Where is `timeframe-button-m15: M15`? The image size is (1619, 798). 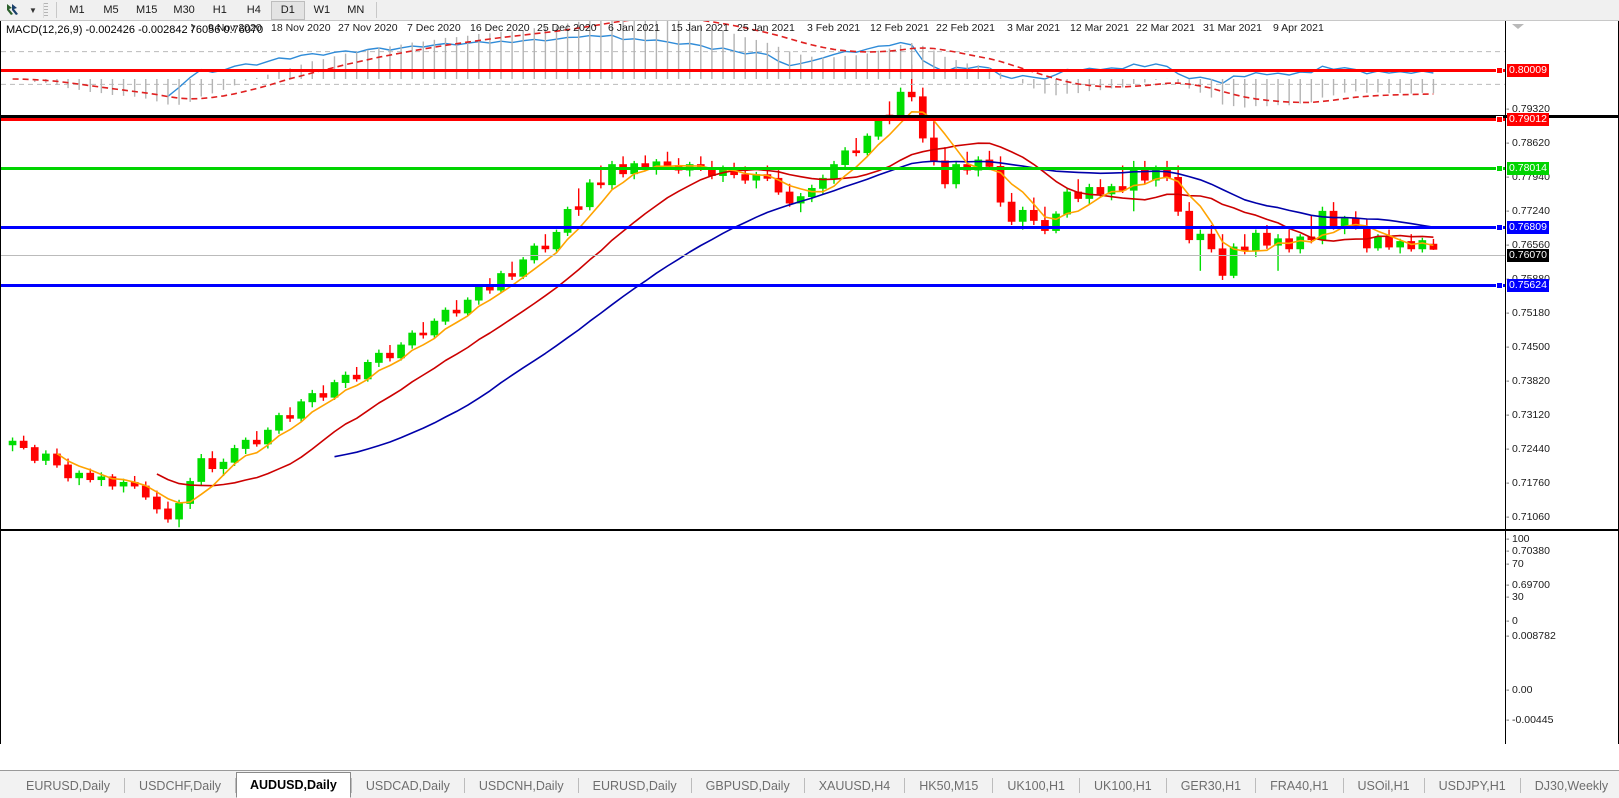
timeframe-button-m15: M15 is located at coordinates (147, 10).